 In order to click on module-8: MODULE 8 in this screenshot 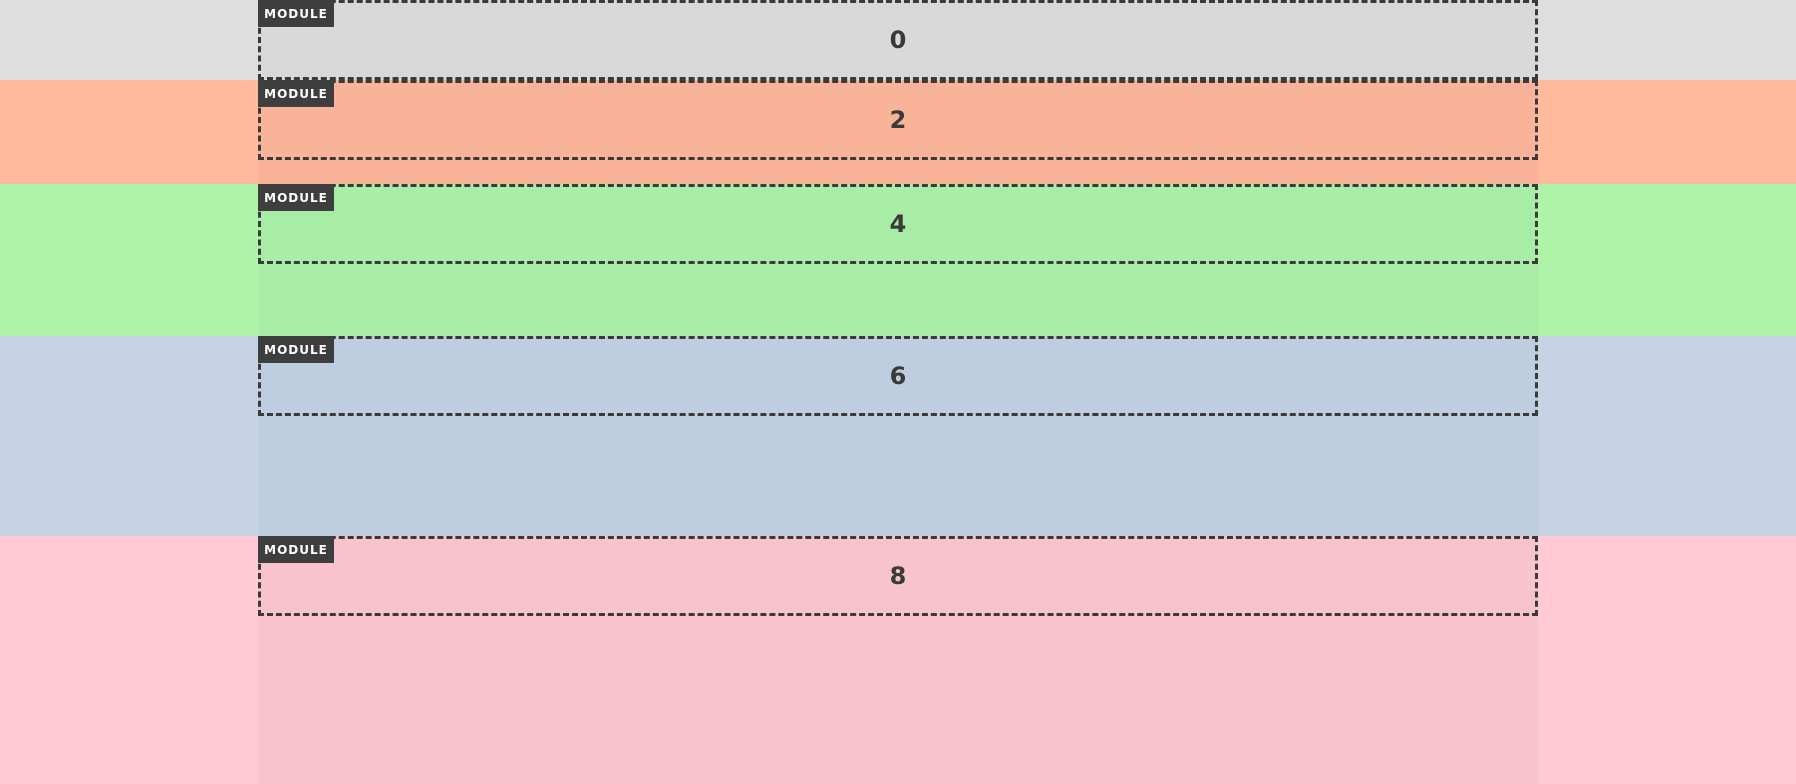, I will do `click(898, 576)`.